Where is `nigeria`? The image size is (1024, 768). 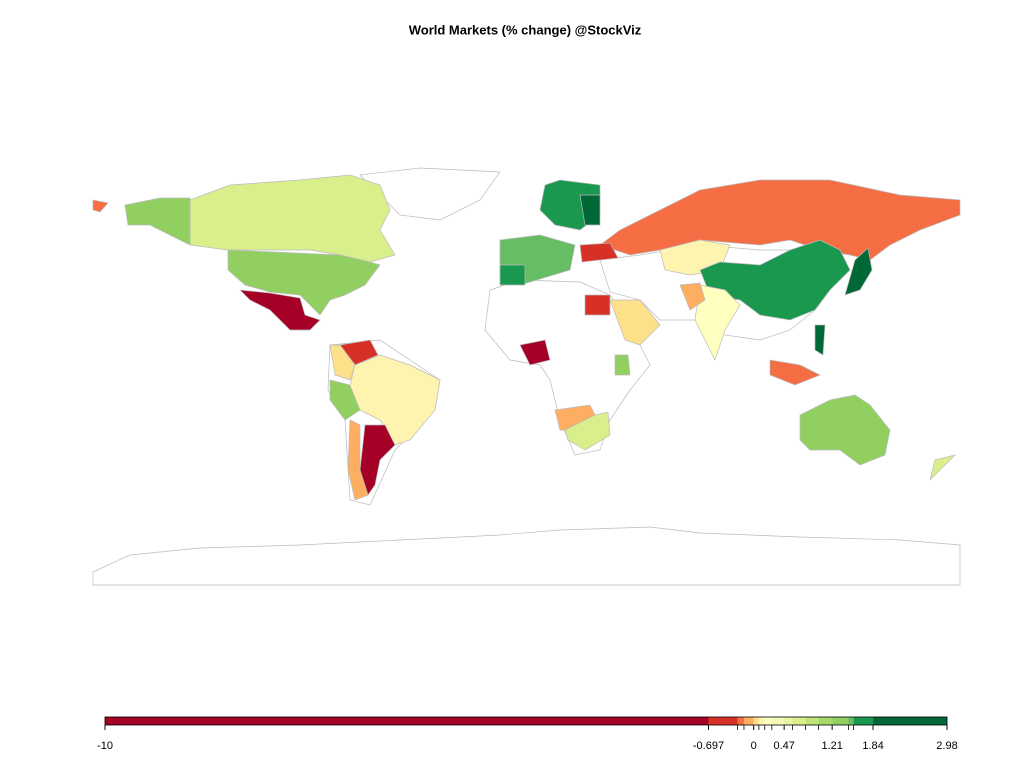
nigeria is located at coordinates (535, 352).